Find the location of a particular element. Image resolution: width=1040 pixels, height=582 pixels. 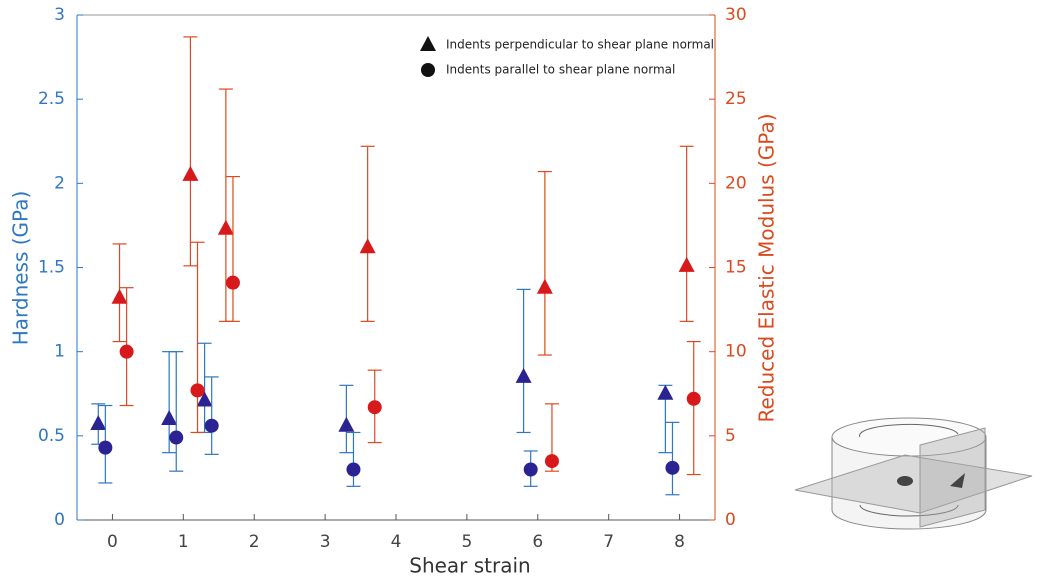

y-tick-label: 0 is located at coordinates (59, 520).